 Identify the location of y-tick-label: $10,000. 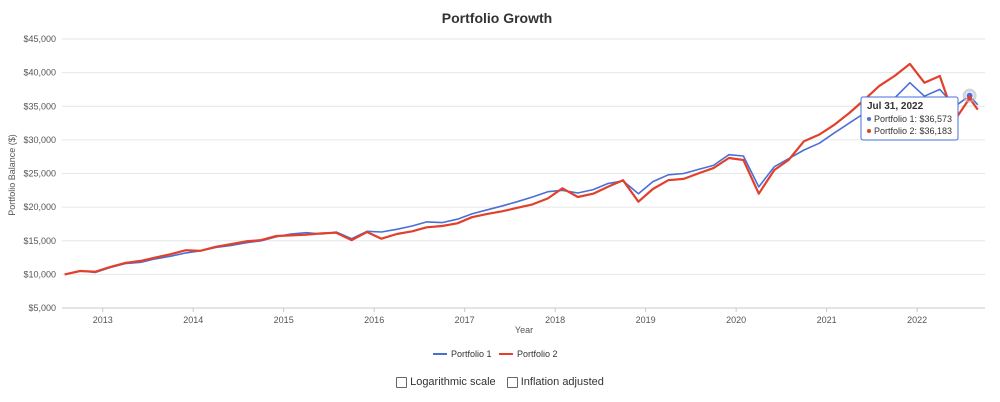
(39, 274).